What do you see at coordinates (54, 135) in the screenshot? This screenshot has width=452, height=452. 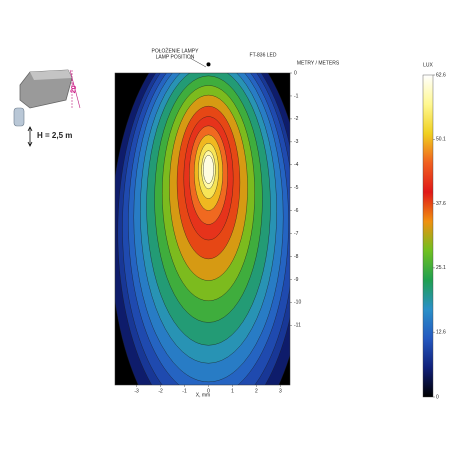 I see `height-label: H = 2,5 m` at bounding box center [54, 135].